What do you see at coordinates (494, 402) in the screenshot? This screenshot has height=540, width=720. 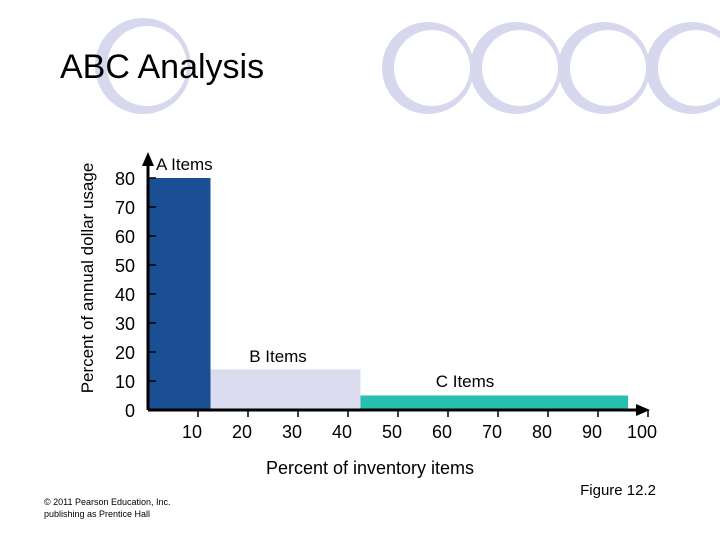 I see `bar-c-items` at bounding box center [494, 402].